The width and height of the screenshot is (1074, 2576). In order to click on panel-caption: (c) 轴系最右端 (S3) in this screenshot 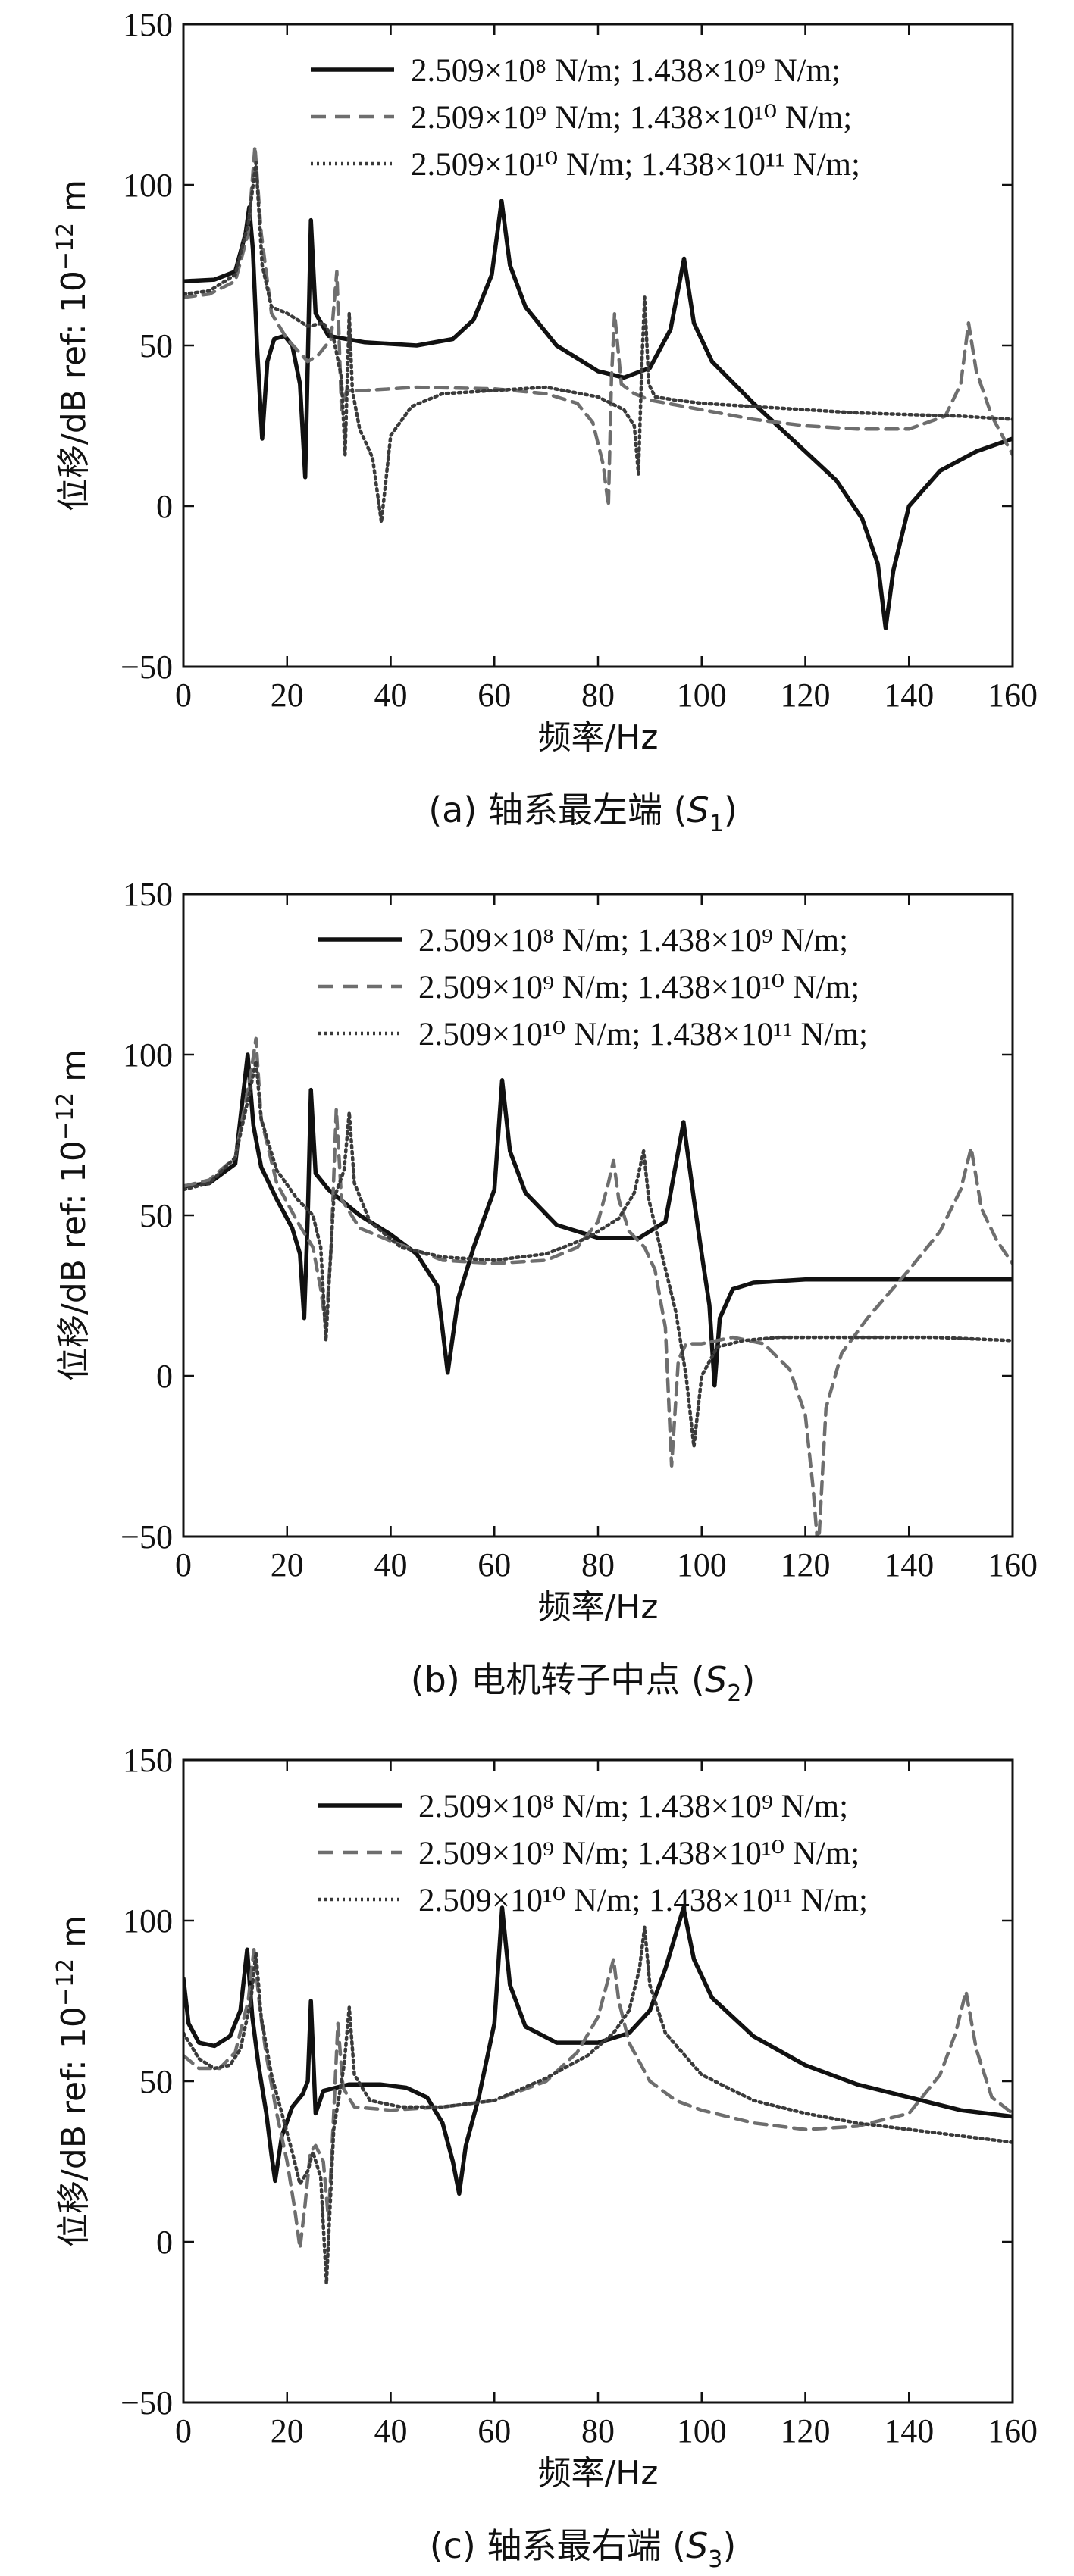, I will do `click(583, 2549)`.